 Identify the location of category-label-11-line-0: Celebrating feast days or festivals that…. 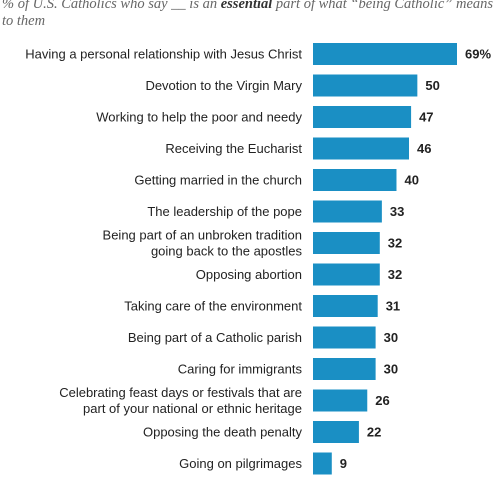
(180, 392).